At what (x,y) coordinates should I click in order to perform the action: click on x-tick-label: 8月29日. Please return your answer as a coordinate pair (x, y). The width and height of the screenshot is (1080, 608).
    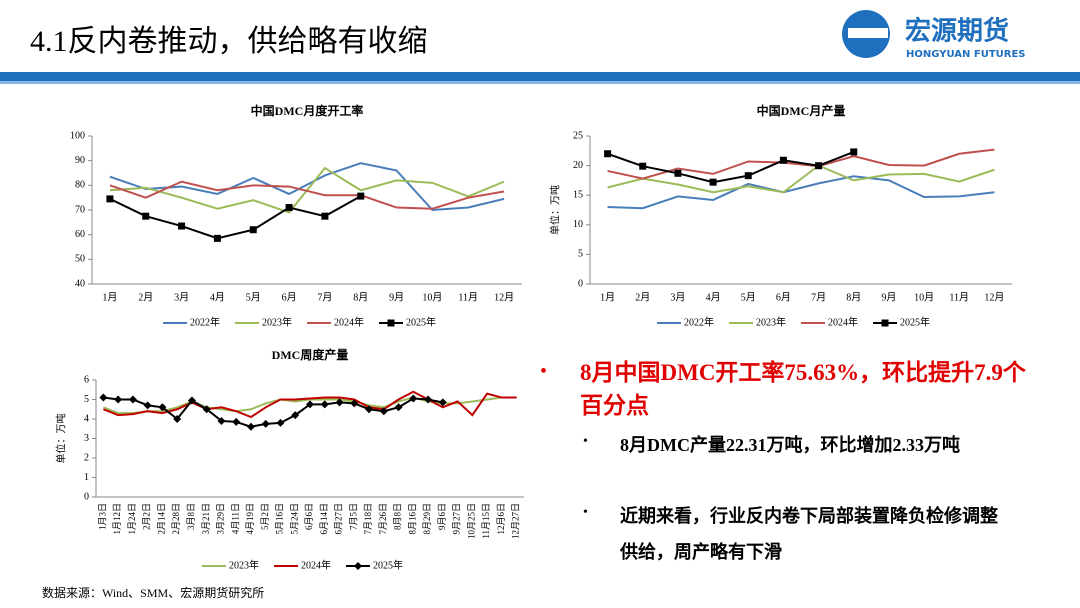
    Looking at the image, I should click on (427, 519).